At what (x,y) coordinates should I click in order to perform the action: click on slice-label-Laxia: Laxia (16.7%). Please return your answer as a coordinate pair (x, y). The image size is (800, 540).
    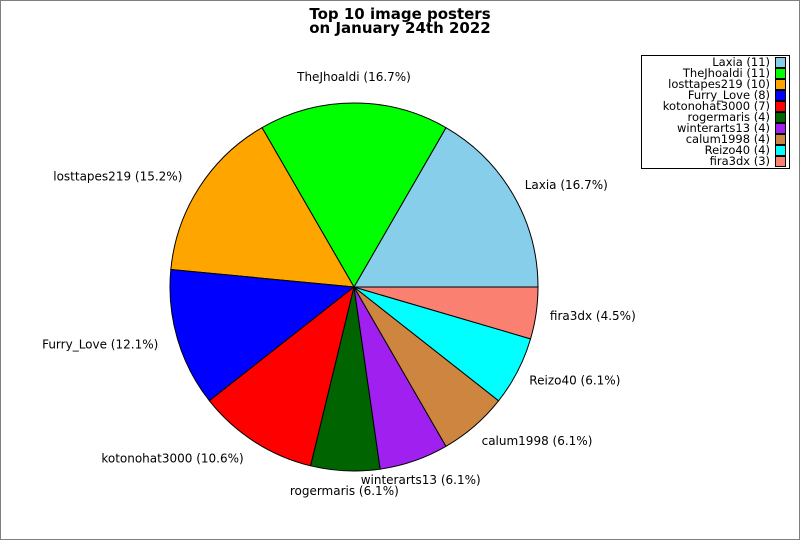
    Looking at the image, I should click on (566, 185).